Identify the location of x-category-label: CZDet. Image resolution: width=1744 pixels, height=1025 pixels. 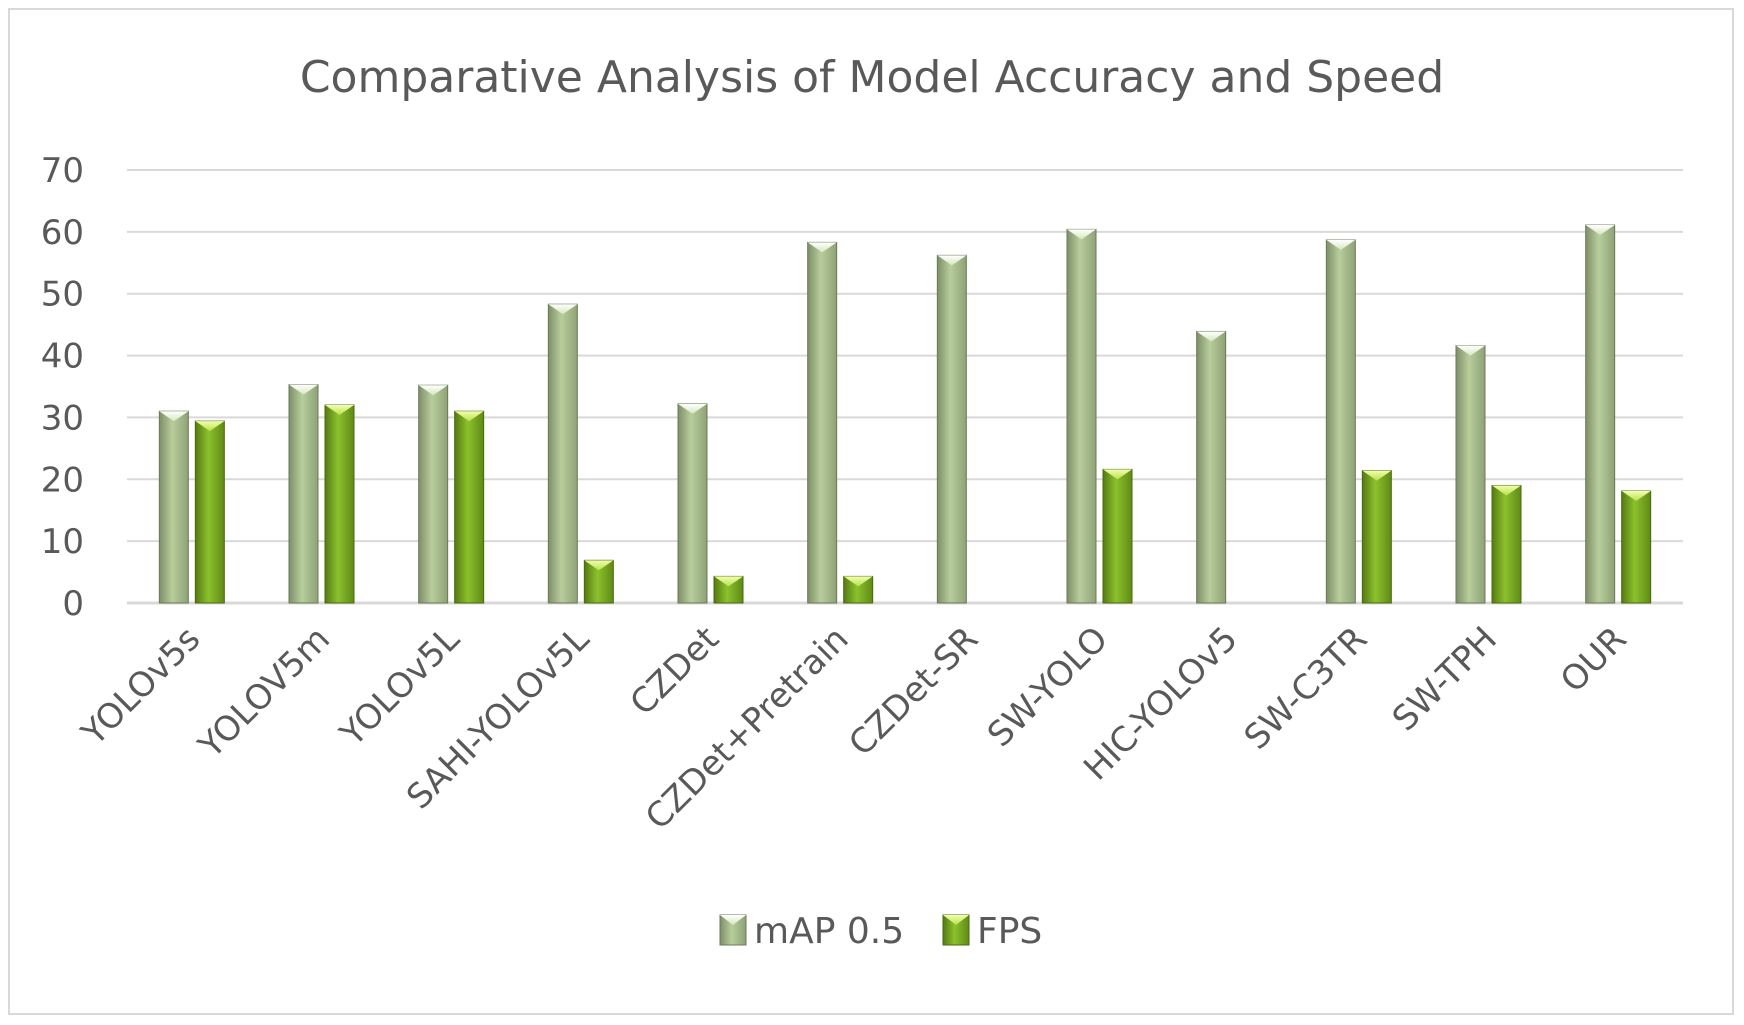
(675, 671).